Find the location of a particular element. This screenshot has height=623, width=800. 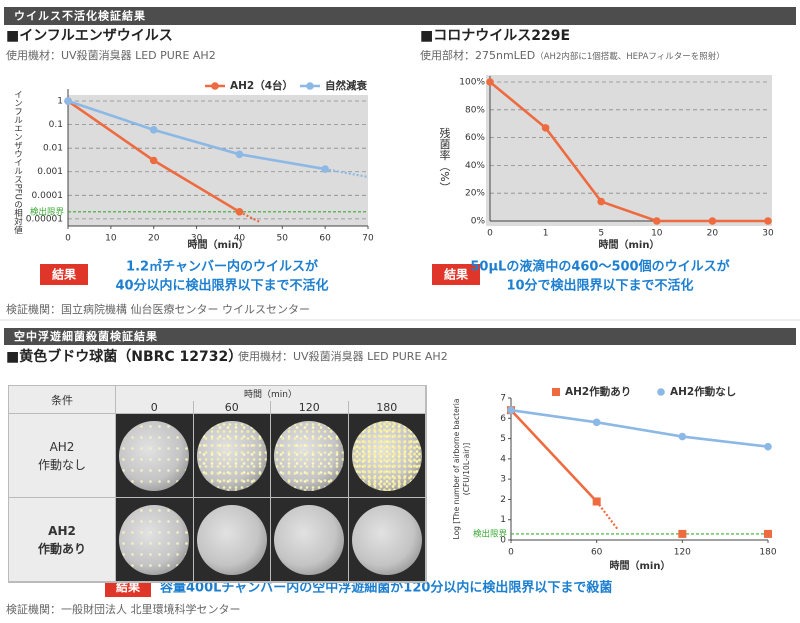

row-label-line: 作動あり is located at coordinates (61, 548).